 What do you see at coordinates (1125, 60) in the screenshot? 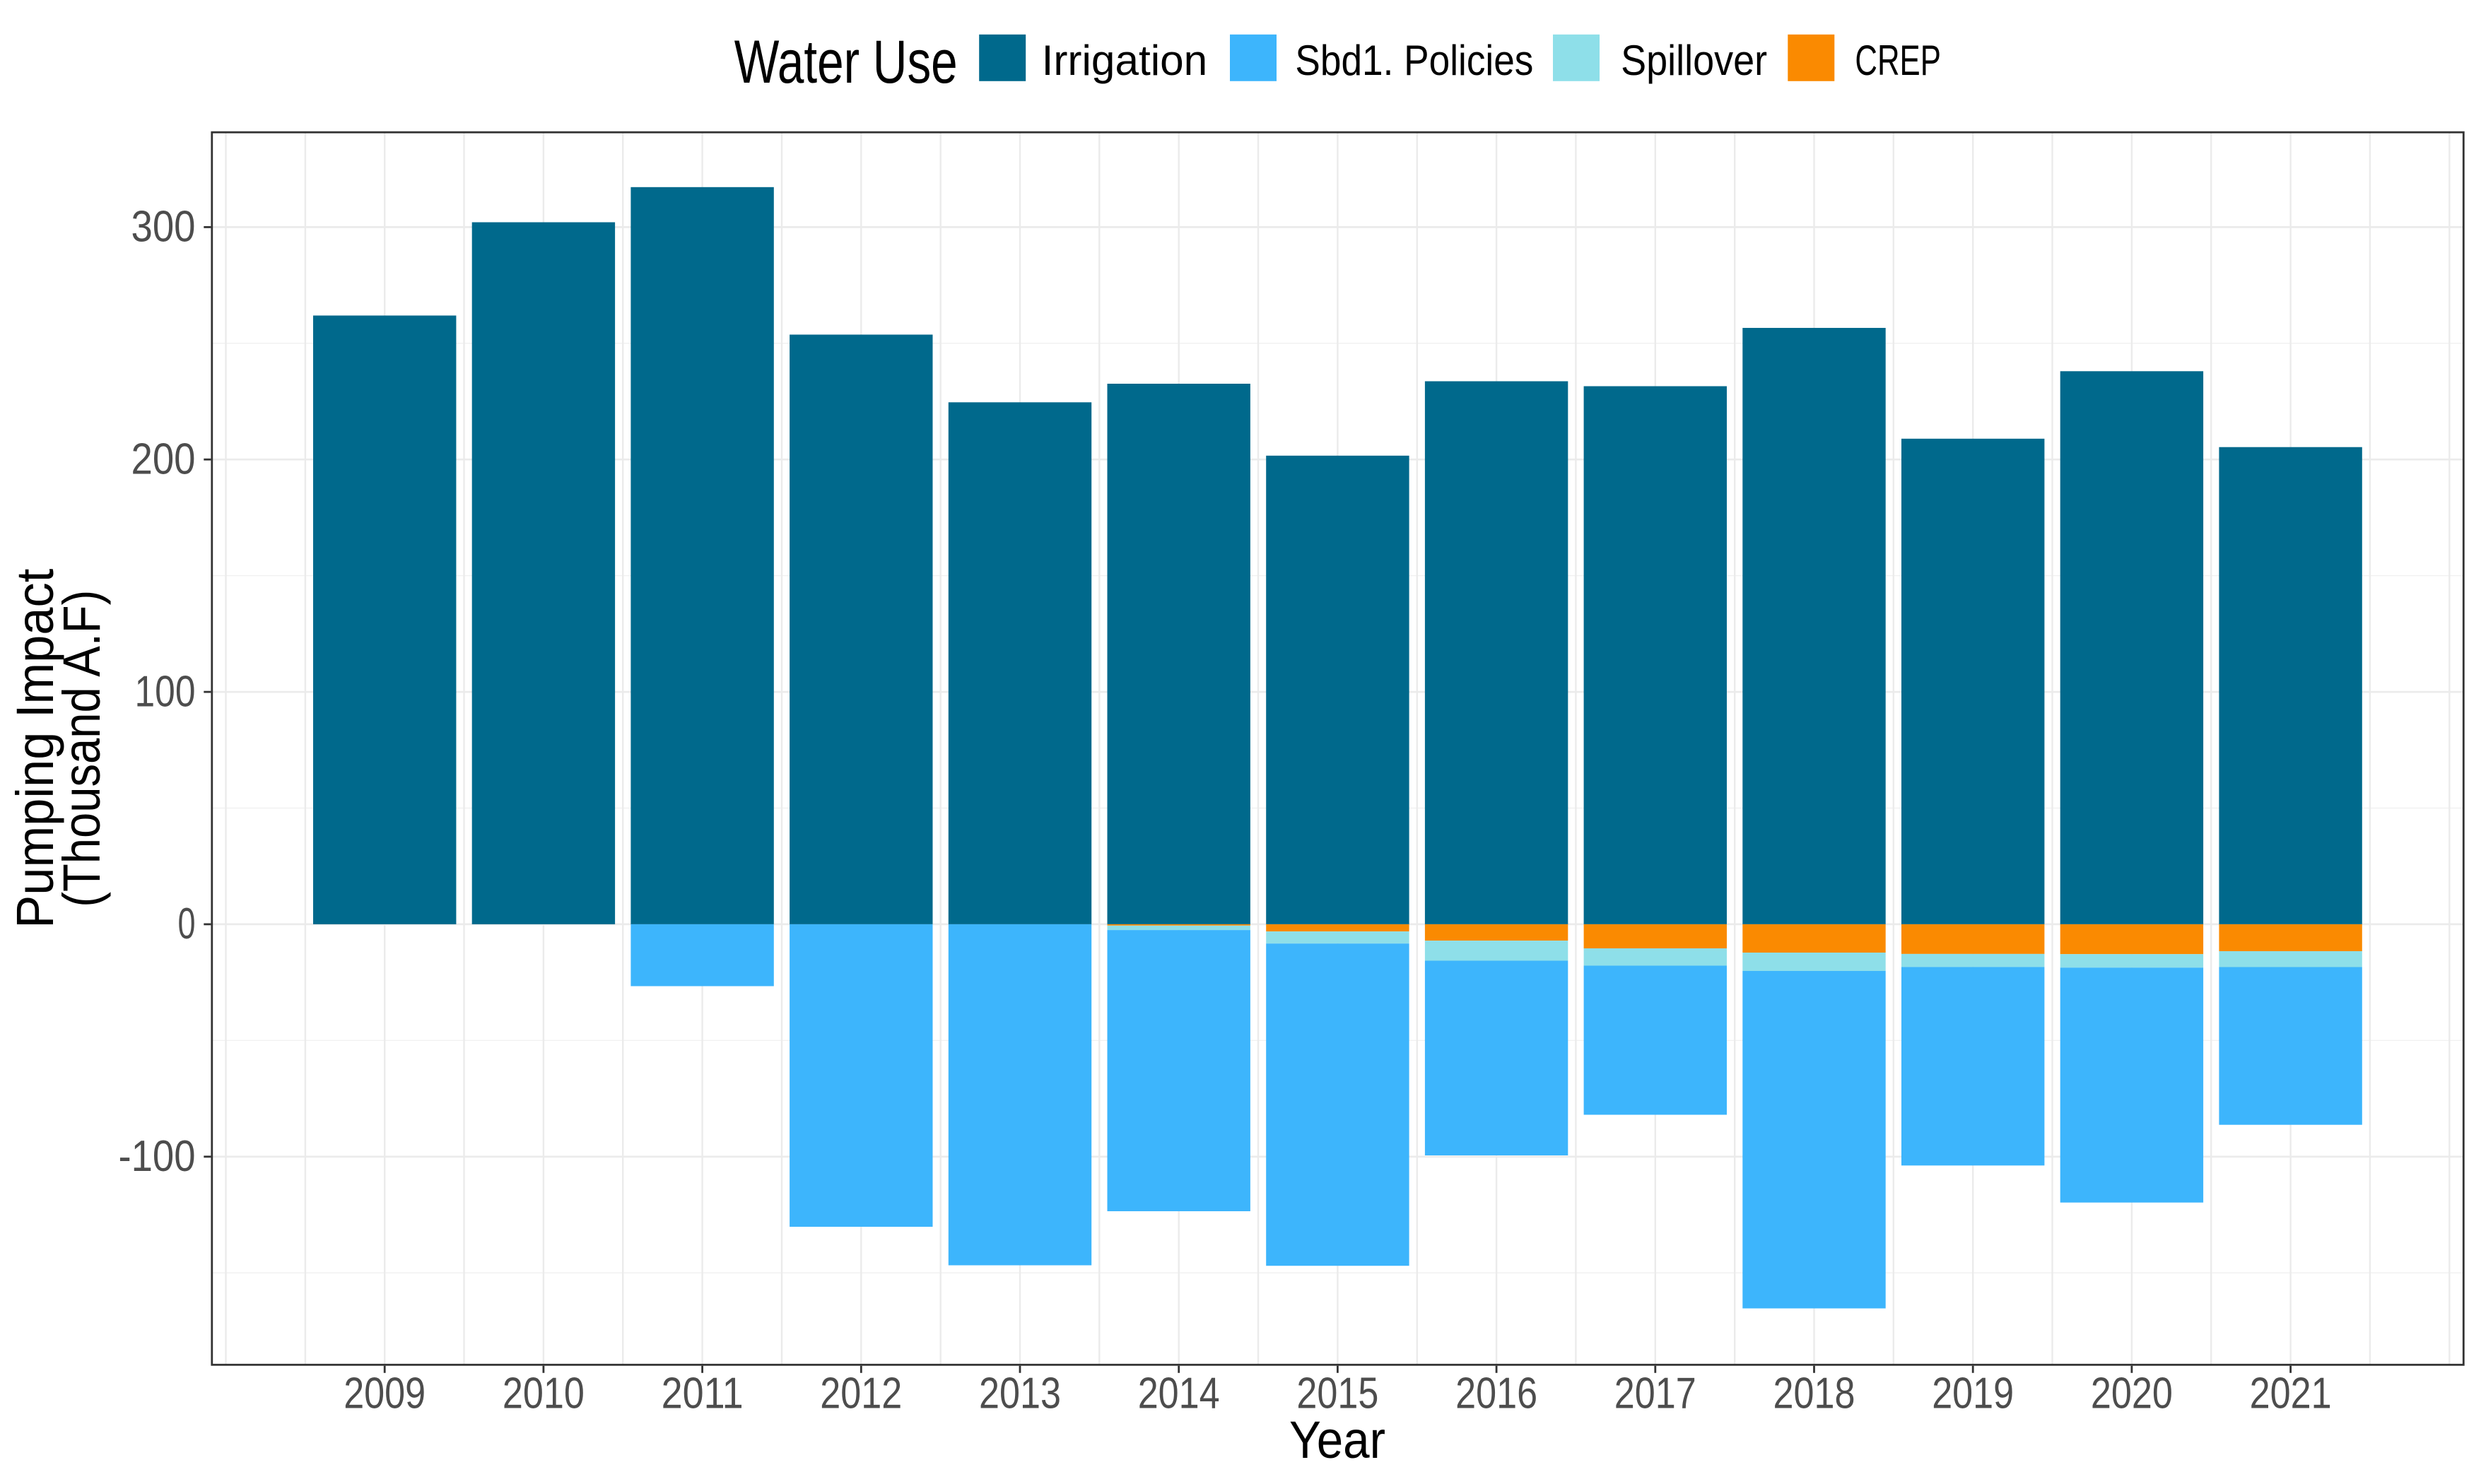
I see `svg-text: Irrigation` at bounding box center [1125, 60].